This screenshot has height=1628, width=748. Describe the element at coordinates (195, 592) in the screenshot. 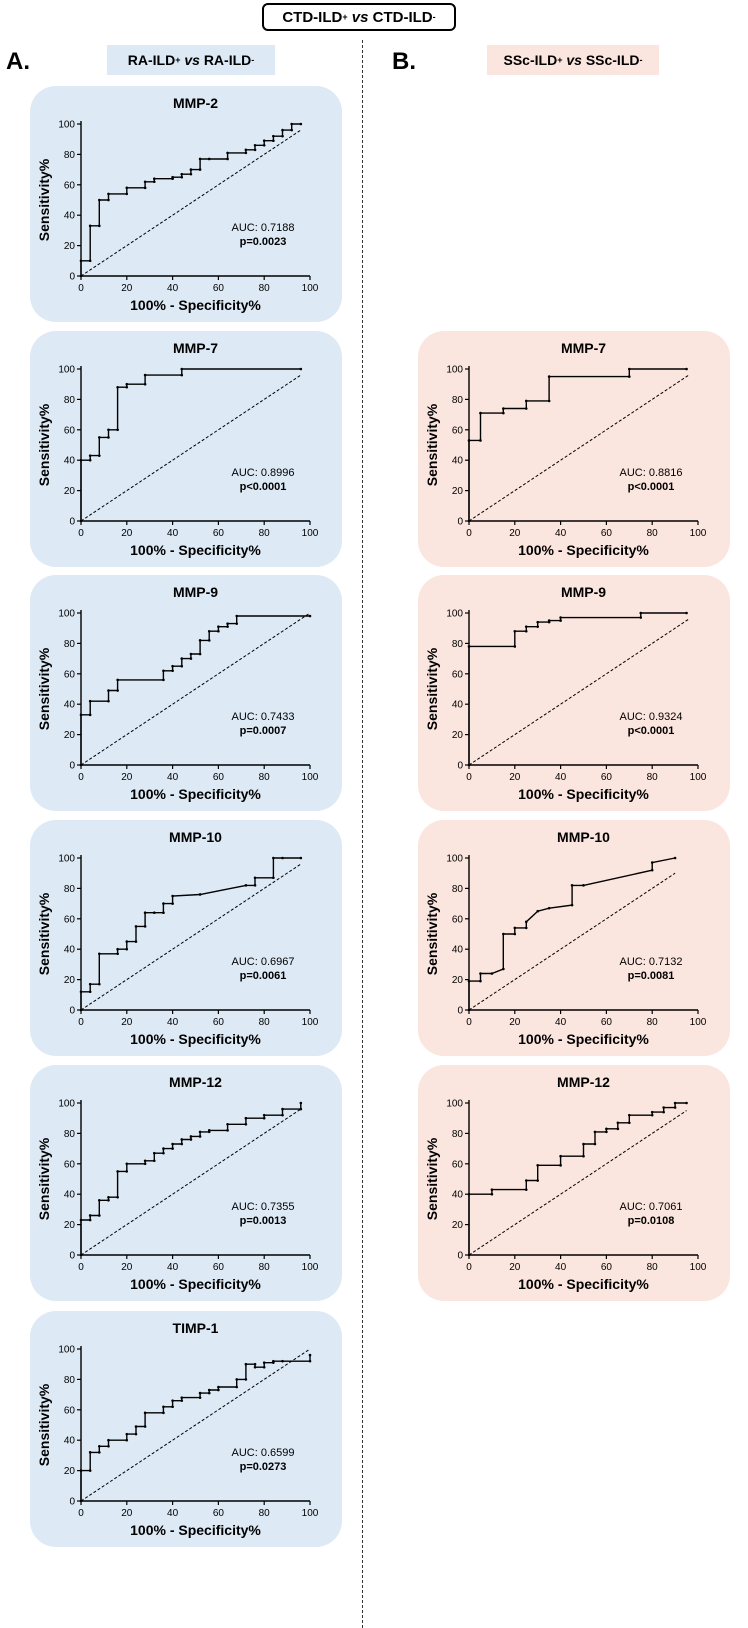

I see `chart-title: MMP-9` at that location.